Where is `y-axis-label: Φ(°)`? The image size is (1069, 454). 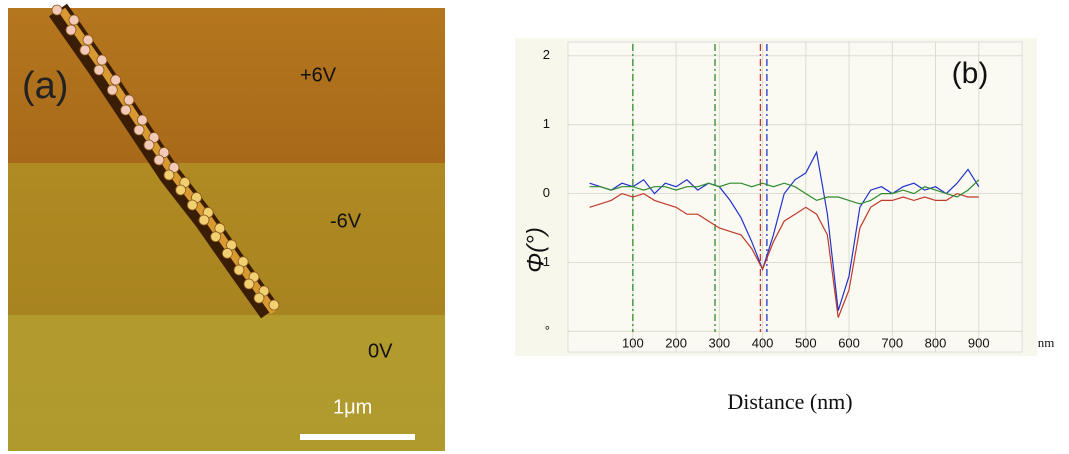
y-axis-label: Φ(°) is located at coordinates (535, 250).